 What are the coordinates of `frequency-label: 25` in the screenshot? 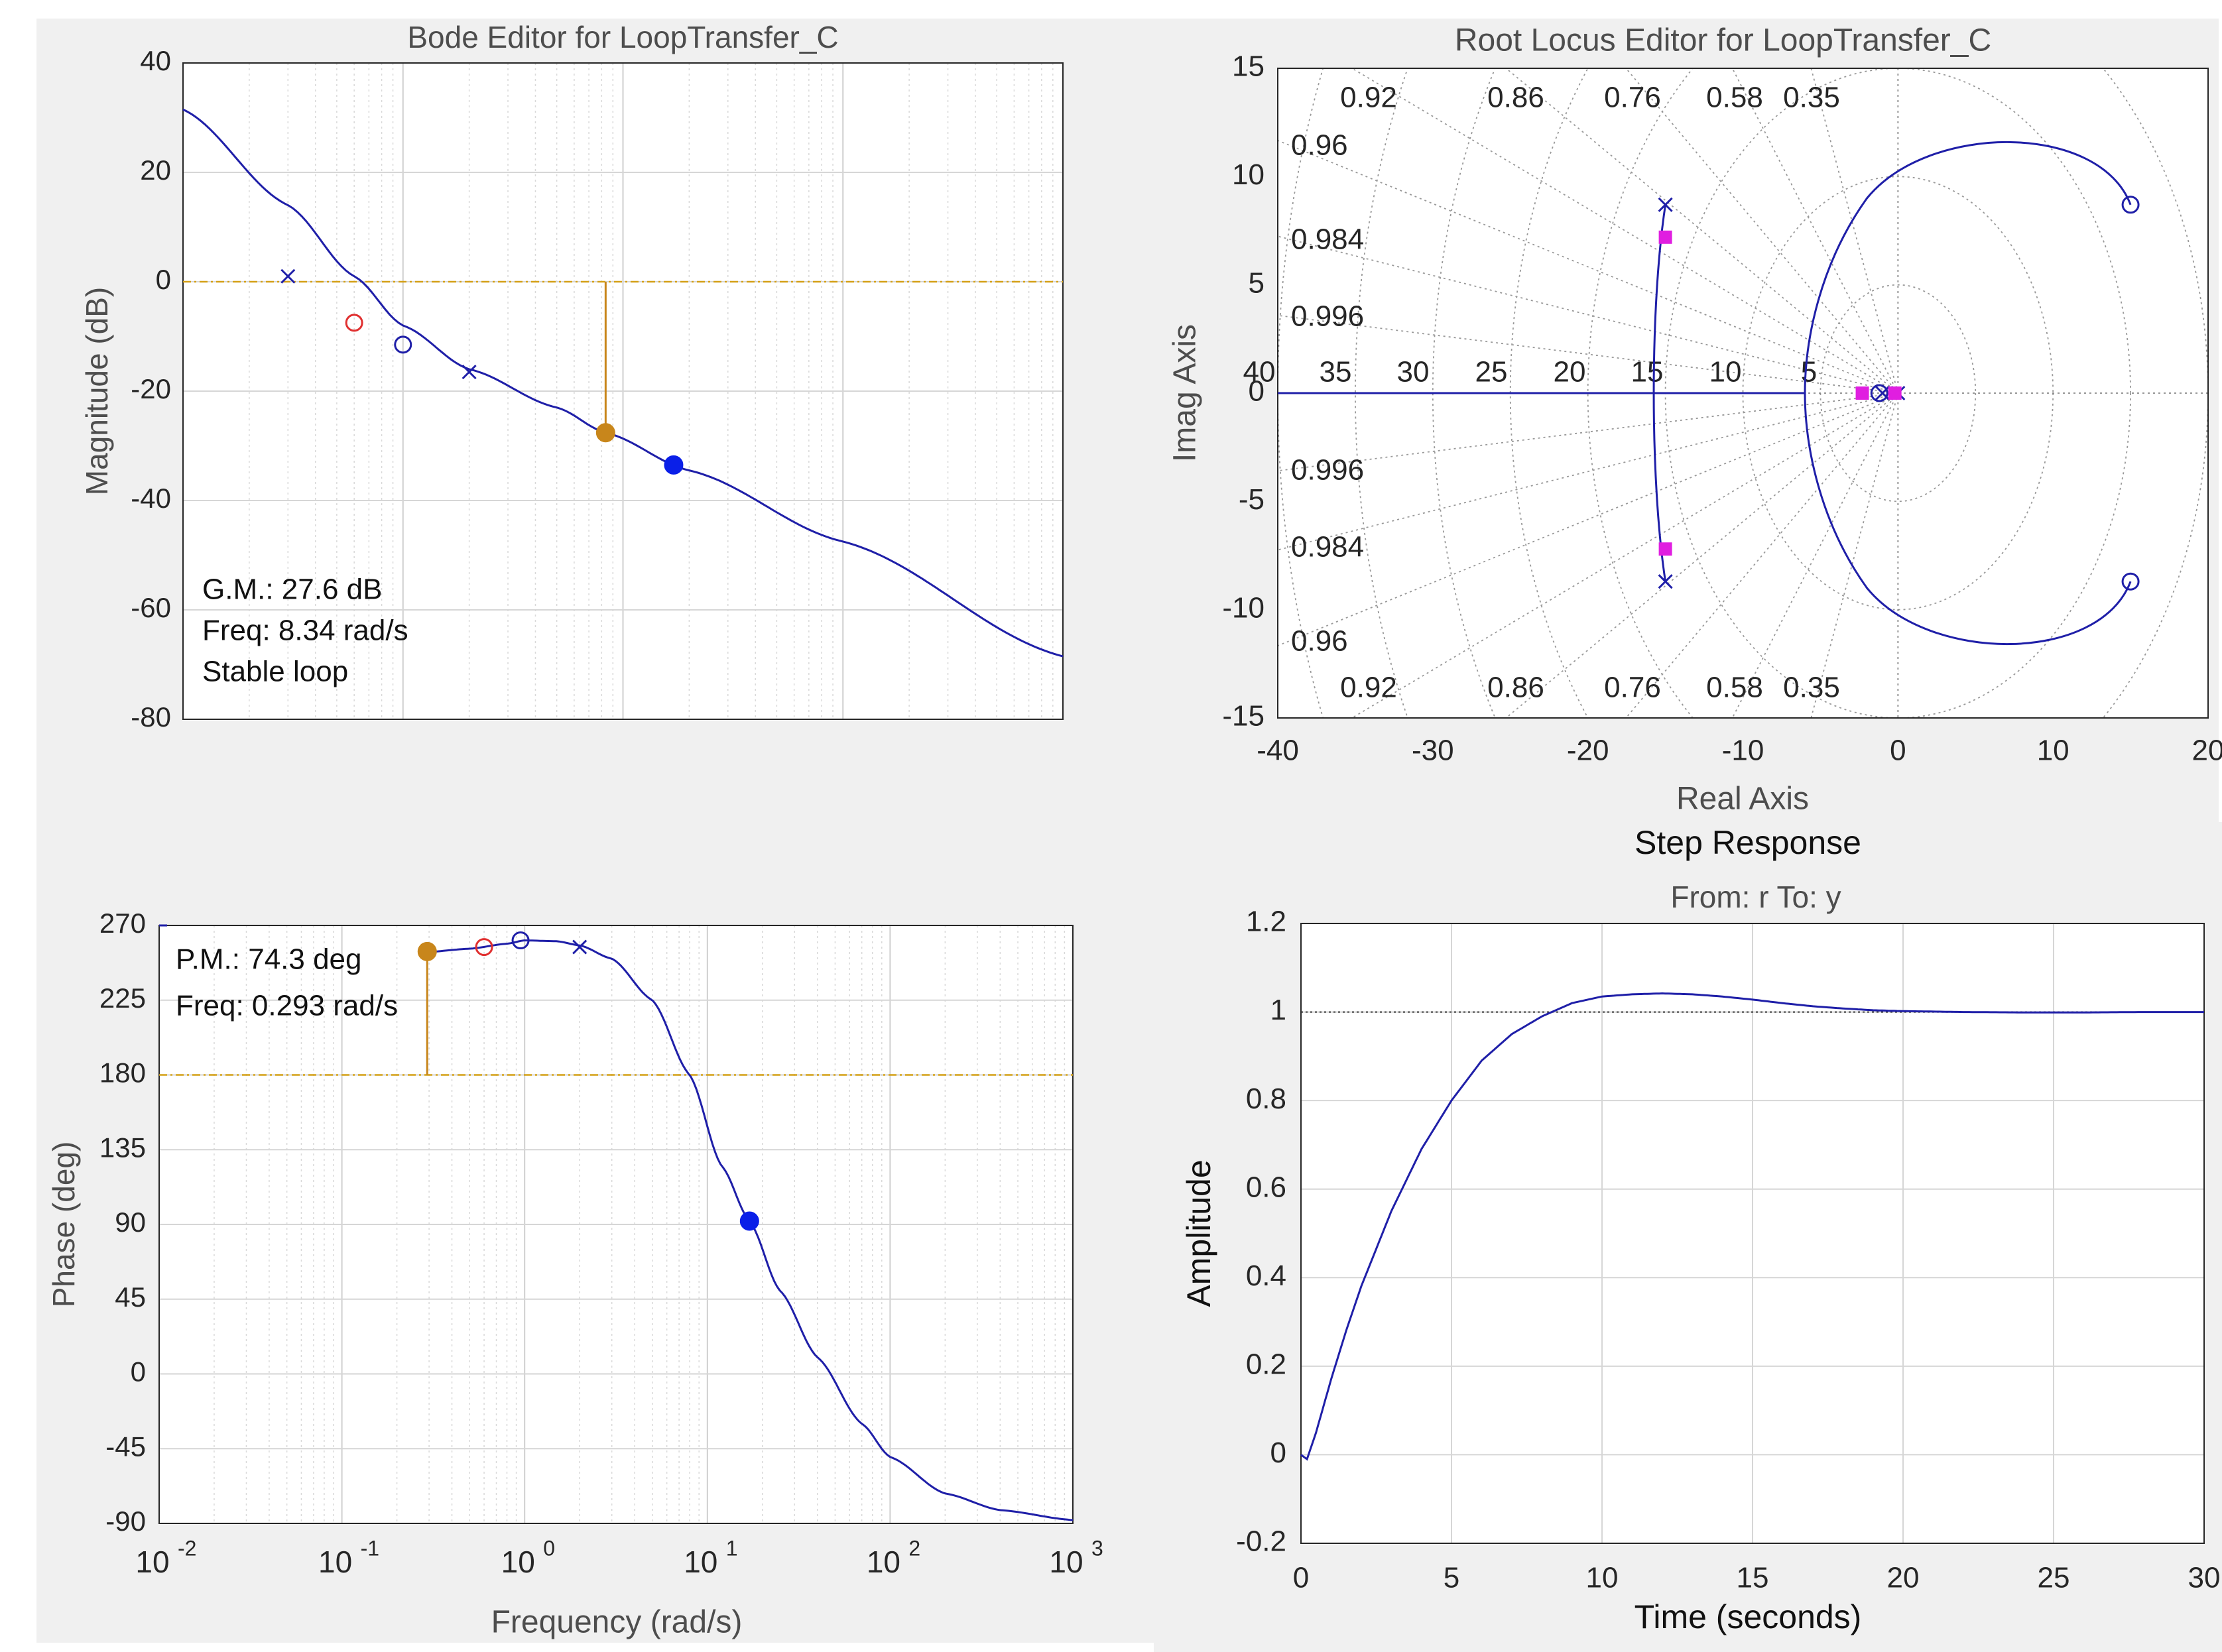 It's located at (1491, 372).